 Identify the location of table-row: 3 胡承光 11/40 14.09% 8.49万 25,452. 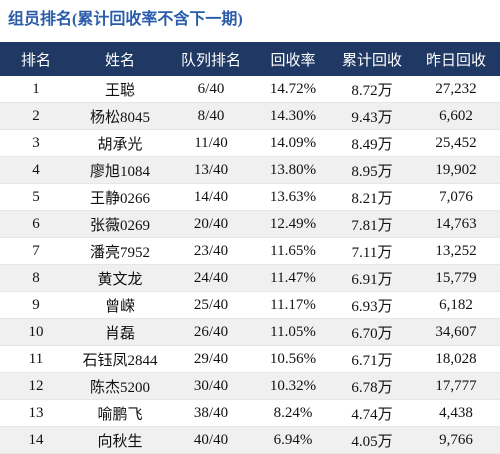
(250, 143).